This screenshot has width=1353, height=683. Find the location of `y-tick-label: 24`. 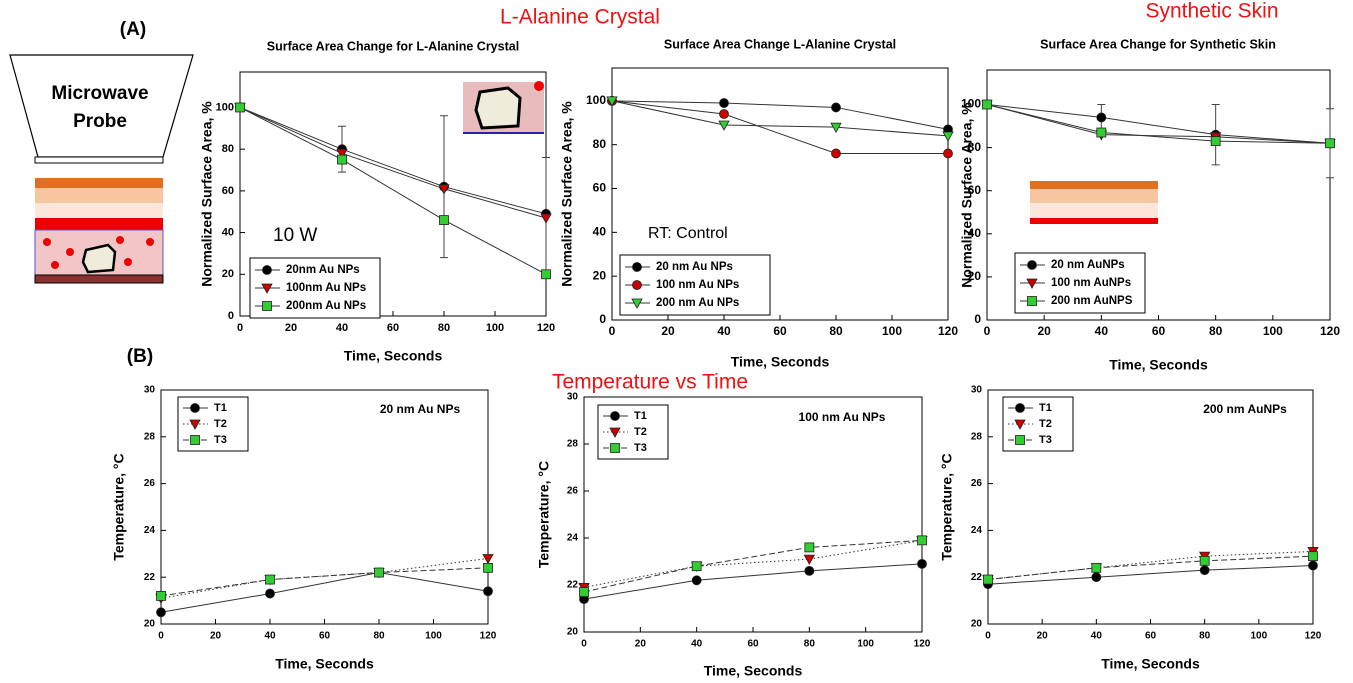

y-tick-label: 24 is located at coordinates (977, 530).